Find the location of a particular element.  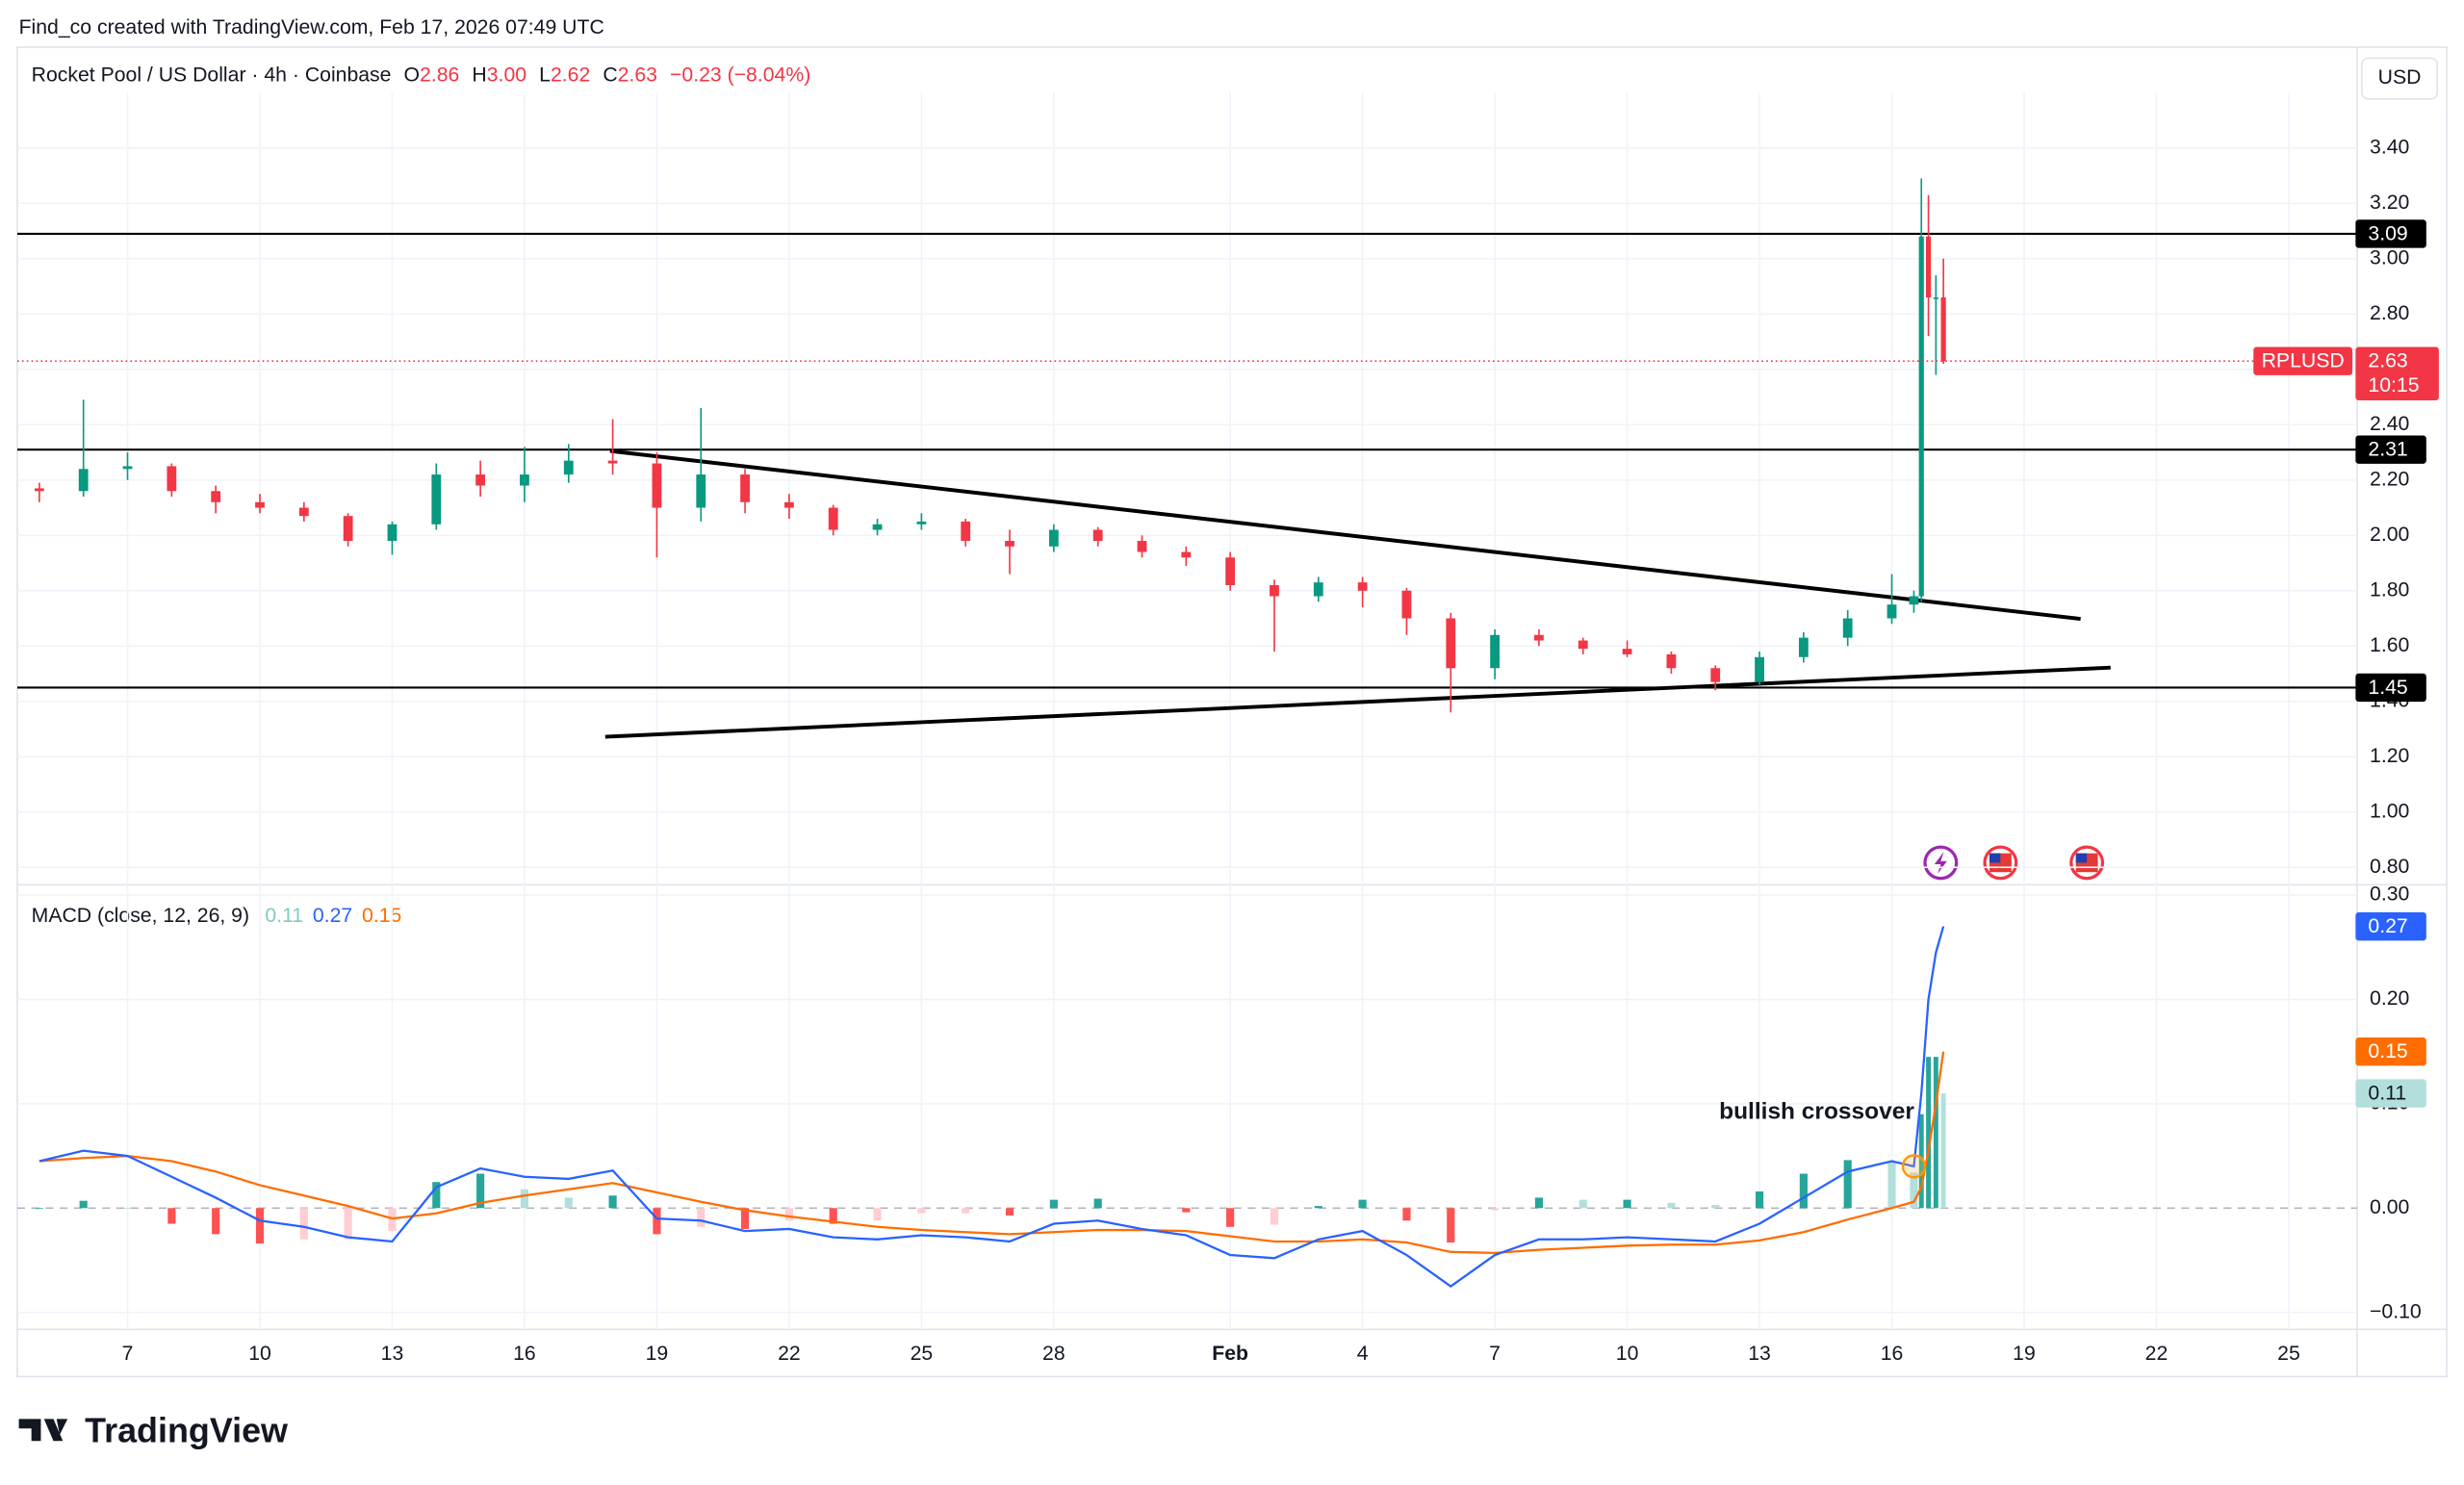

y-tick-label: 1.80 is located at coordinates (2389, 589).